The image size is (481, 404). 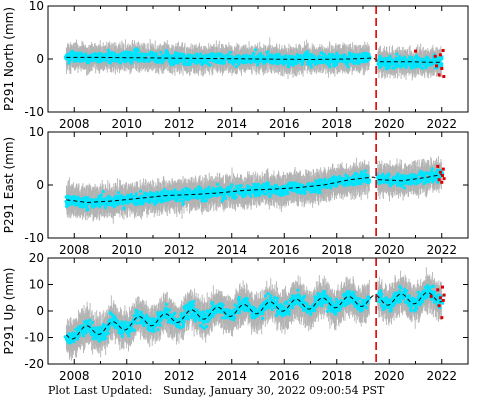 I want to click on x-tick-label: 2008, so click(x=74, y=124).